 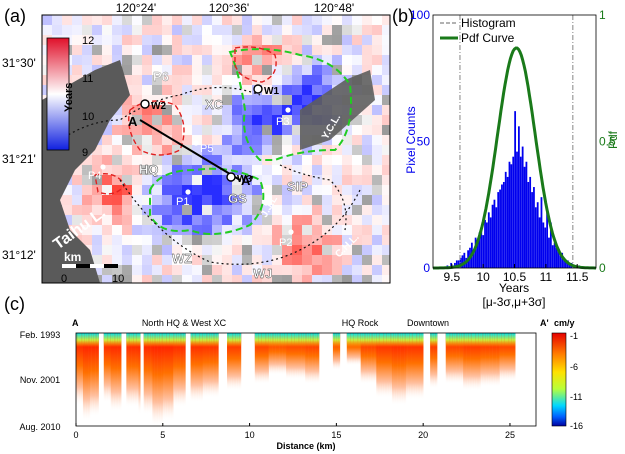 What do you see at coordinates (602, 268) in the screenshot?
I see `y-right-tick-label: 0` at bounding box center [602, 268].